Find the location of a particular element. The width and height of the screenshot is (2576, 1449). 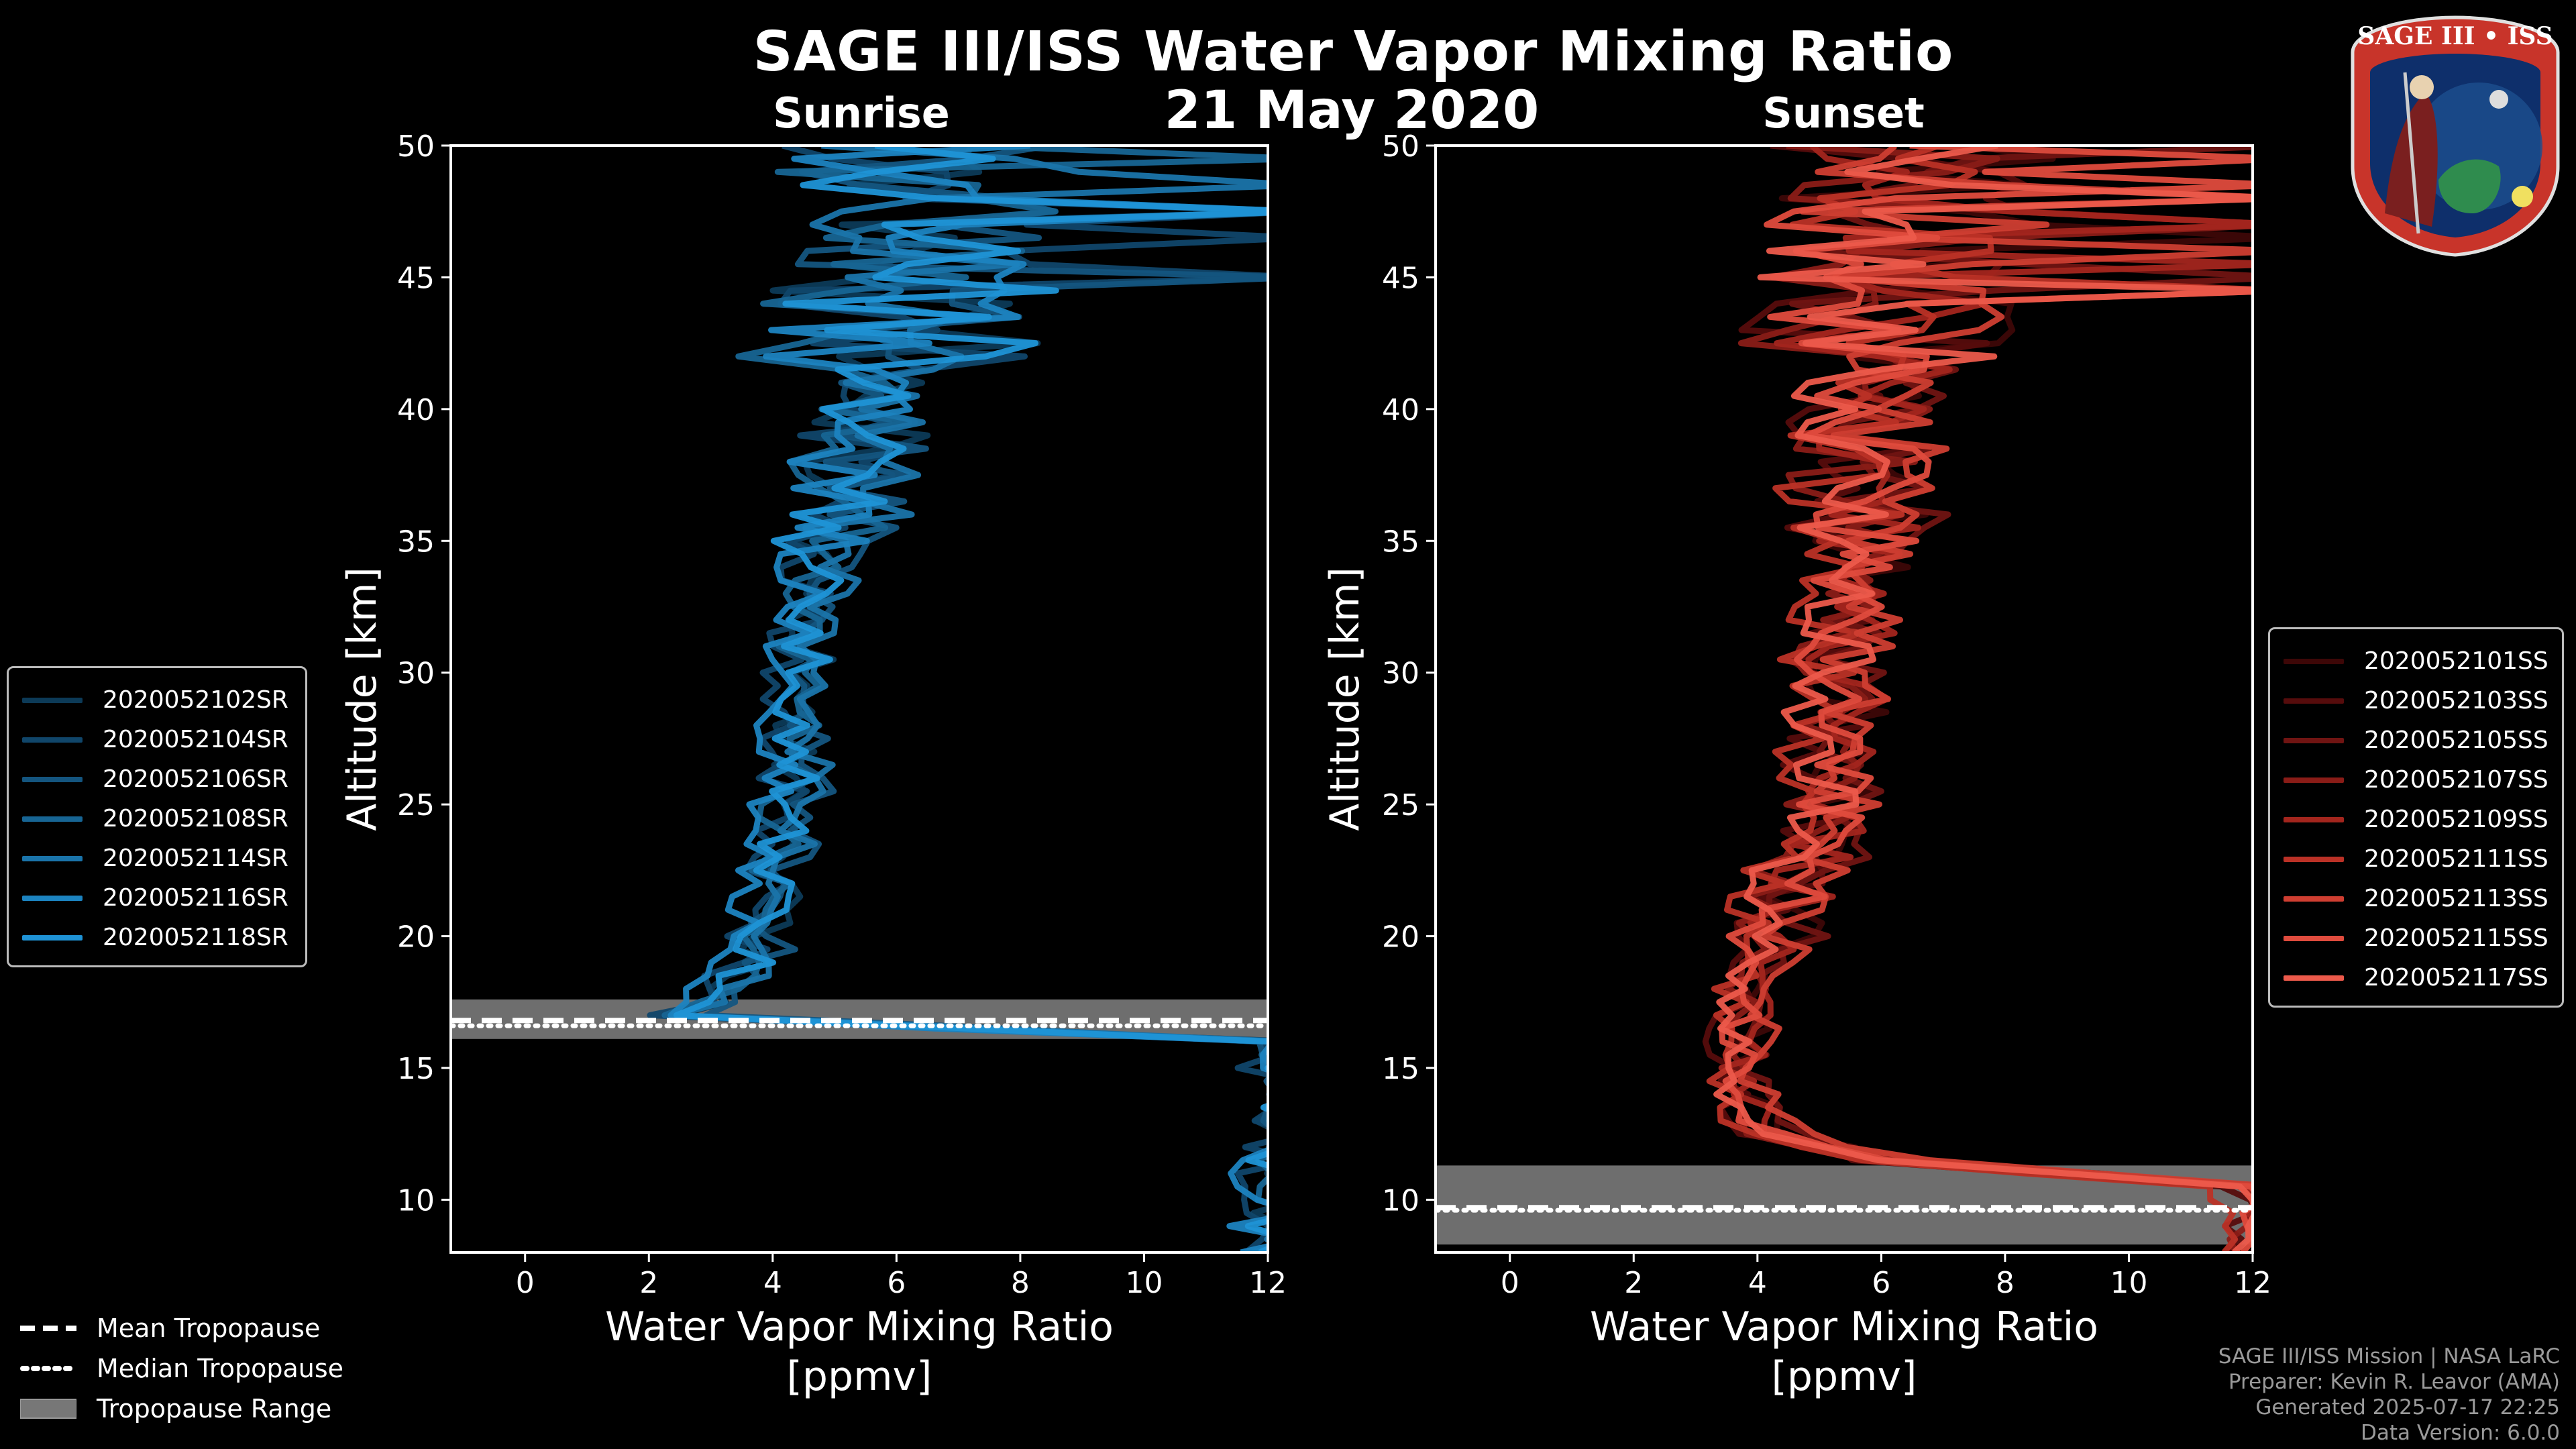

sunset-ytick-label: 50 is located at coordinates (1400, 146).